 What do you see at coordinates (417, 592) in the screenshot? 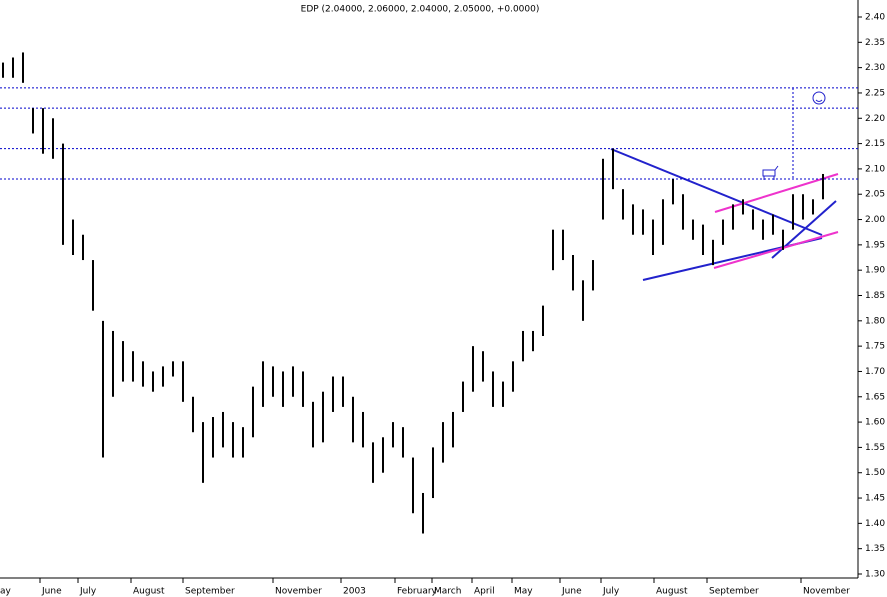
I see `x-tick-label: February` at bounding box center [417, 592].